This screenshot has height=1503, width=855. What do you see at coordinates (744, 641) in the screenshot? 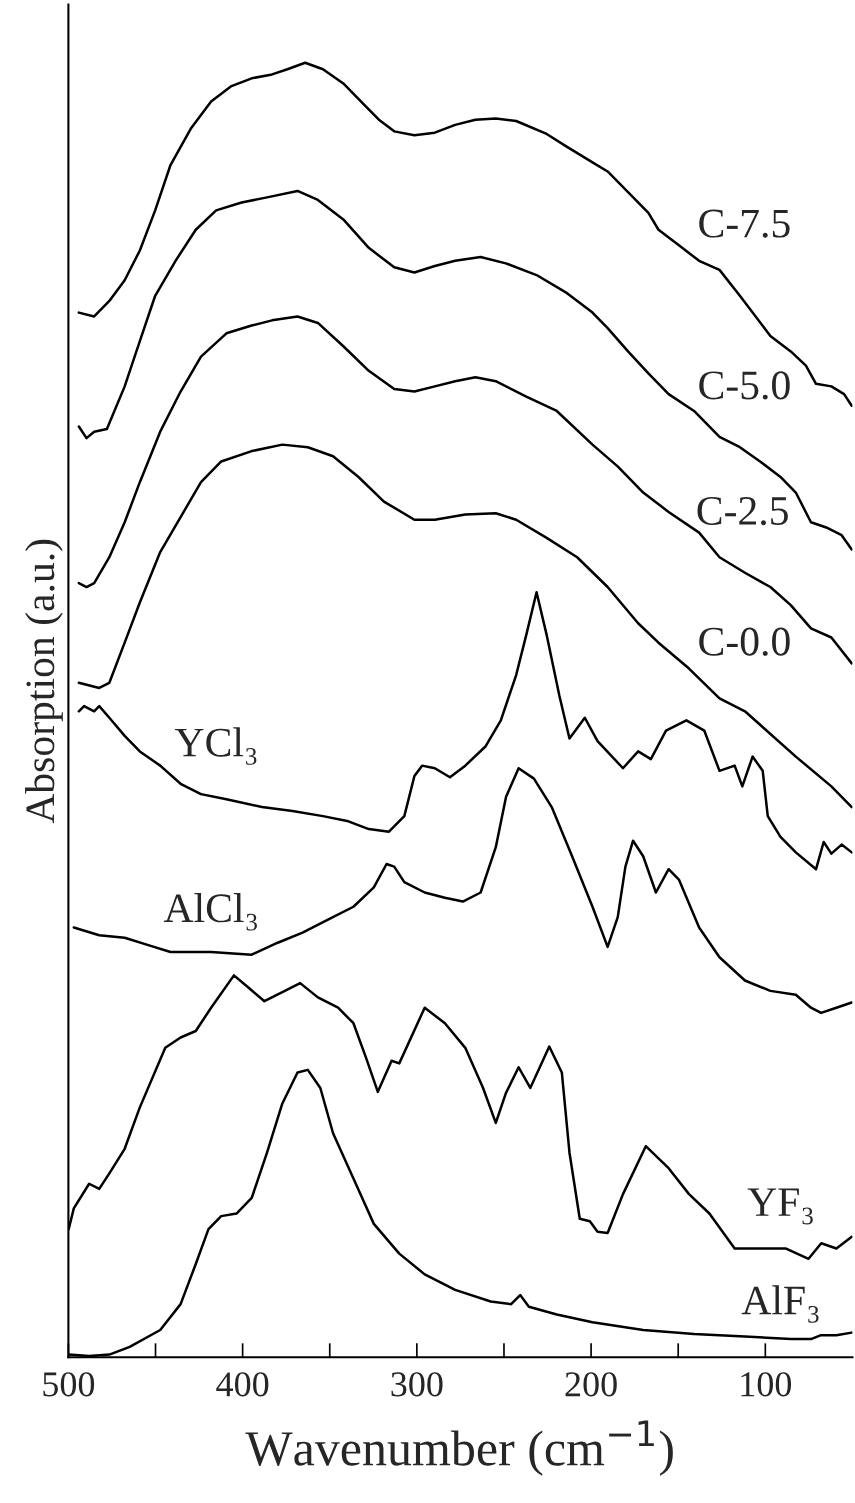
I see `series-label: C-0.0` at bounding box center [744, 641].